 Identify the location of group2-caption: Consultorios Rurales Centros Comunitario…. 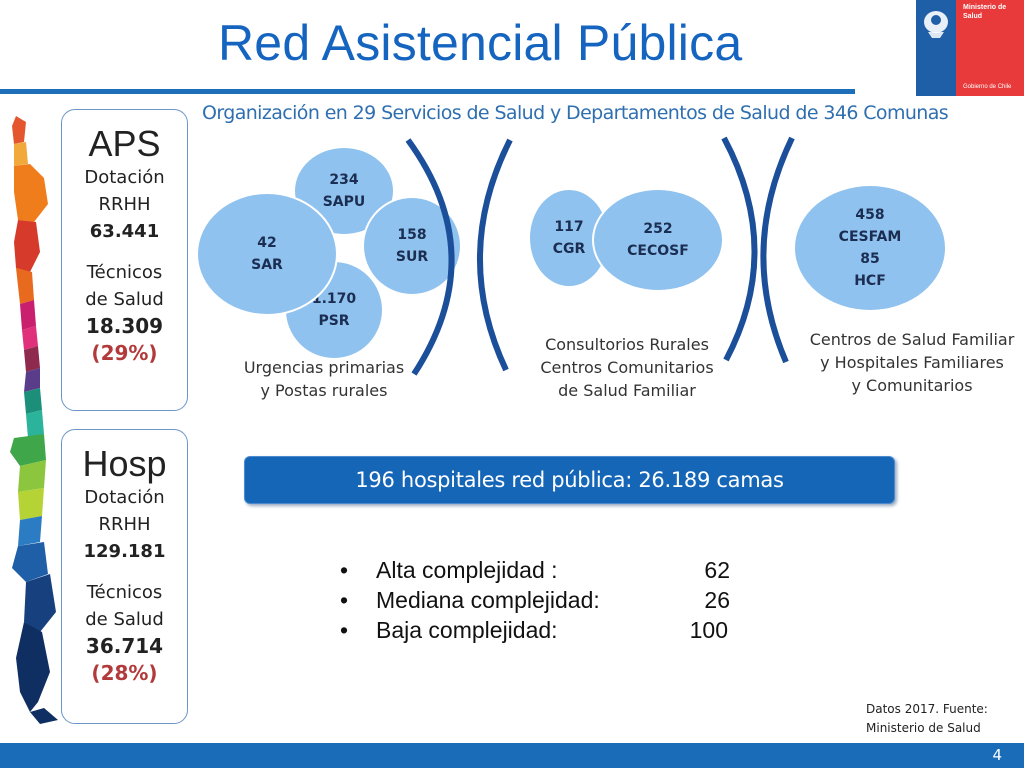
(627, 367).